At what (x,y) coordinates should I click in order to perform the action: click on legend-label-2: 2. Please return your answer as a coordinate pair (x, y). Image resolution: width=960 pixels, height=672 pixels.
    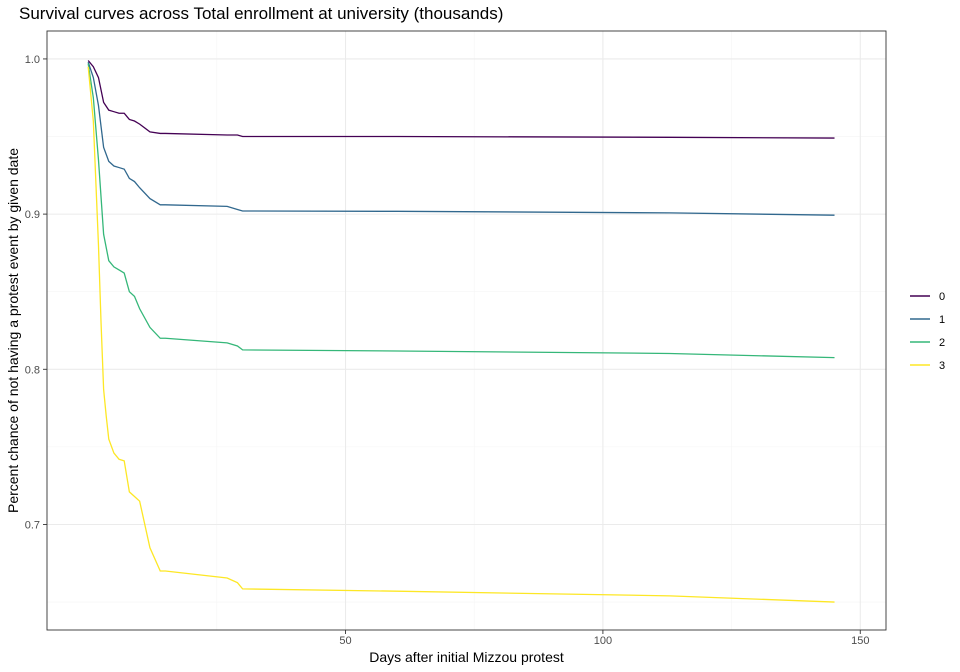
    Looking at the image, I should click on (942, 343).